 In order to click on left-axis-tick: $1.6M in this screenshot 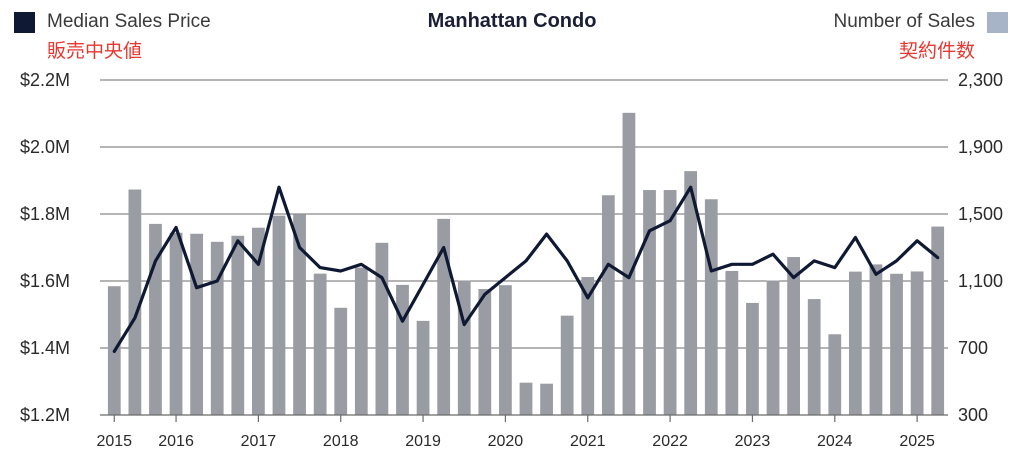, I will do `click(45, 281)`.